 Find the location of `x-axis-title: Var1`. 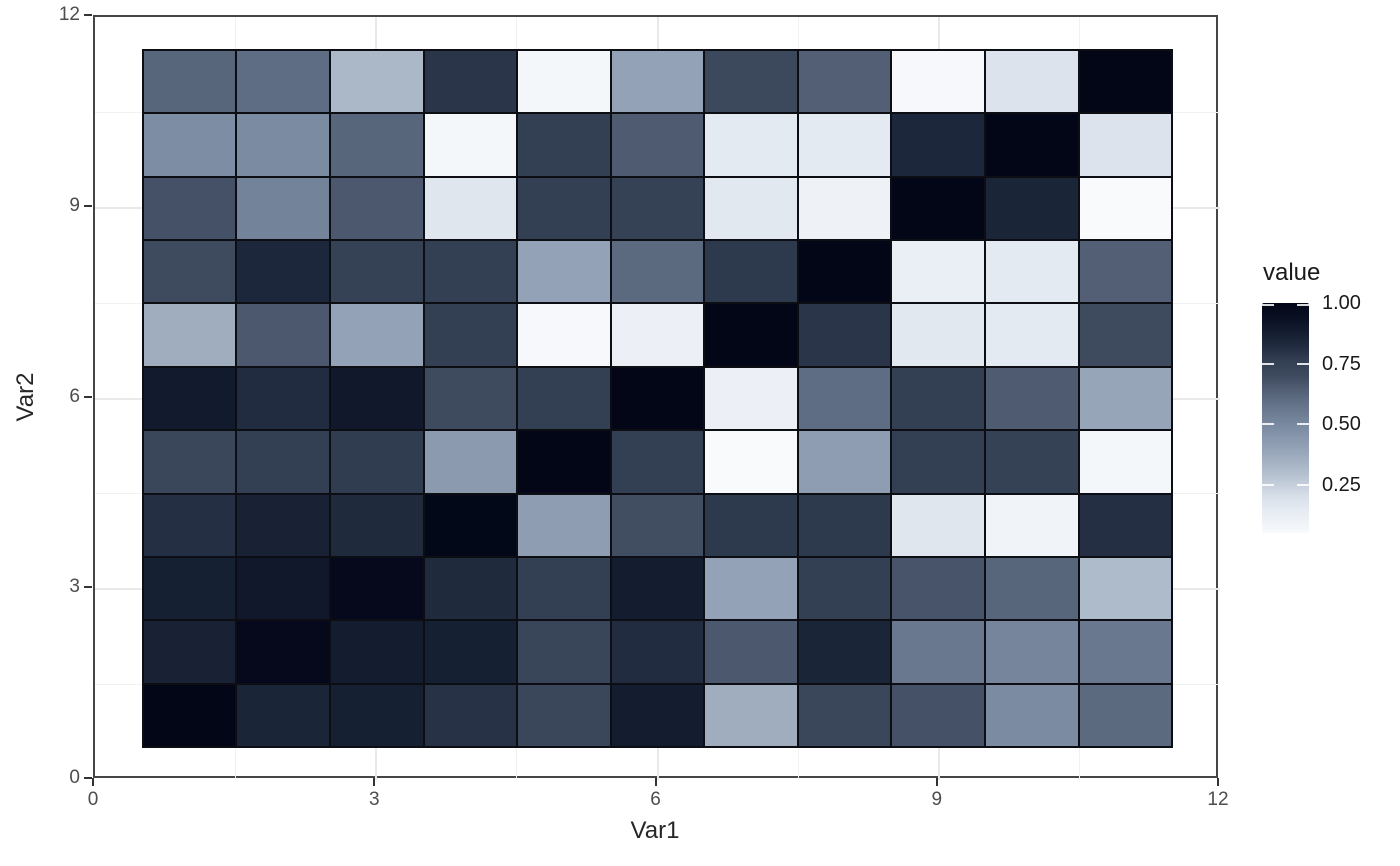

x-axis-title: Var1 is located at coordinates (655, 830).